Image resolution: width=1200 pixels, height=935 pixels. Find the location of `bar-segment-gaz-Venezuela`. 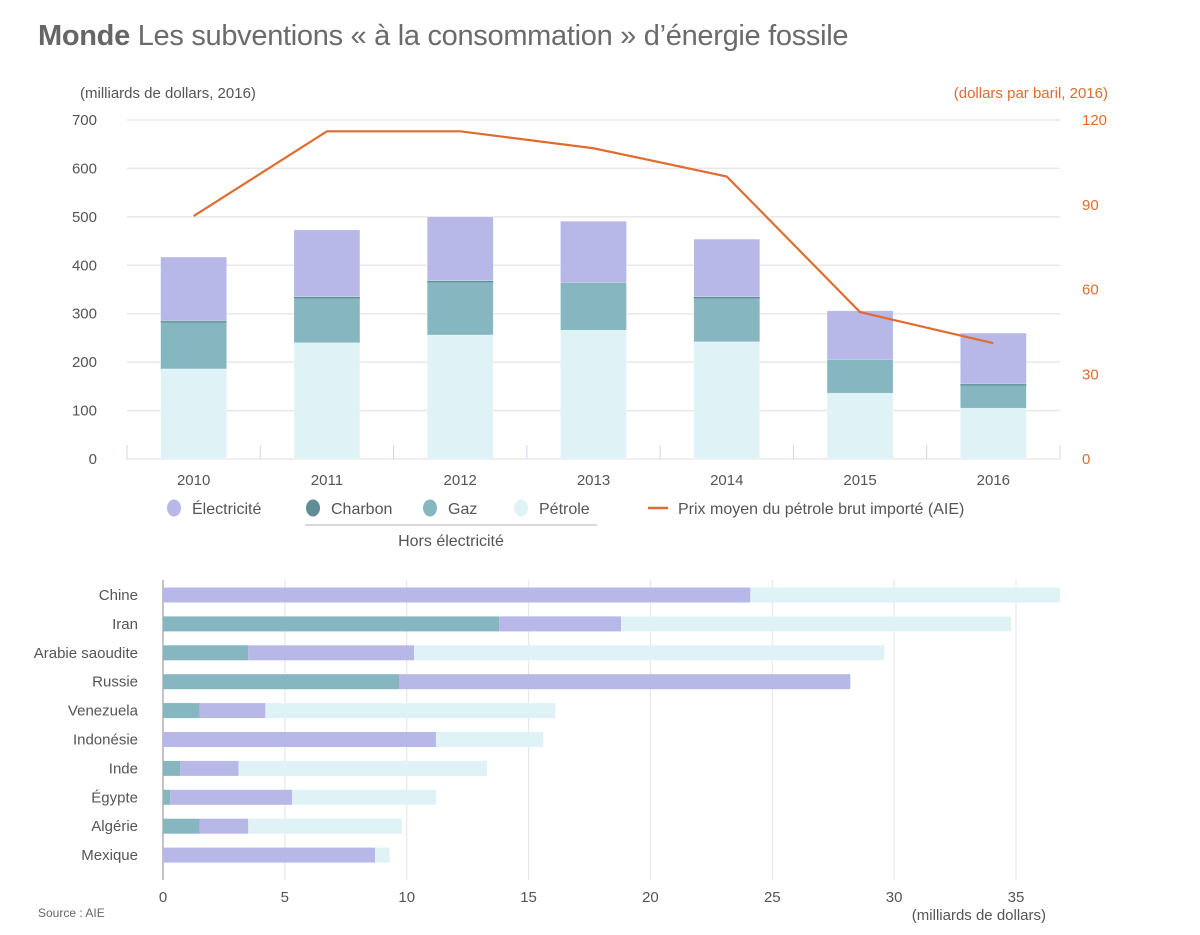

bar-segment-gaz-Venezuela is located at coordinates (181, 711).